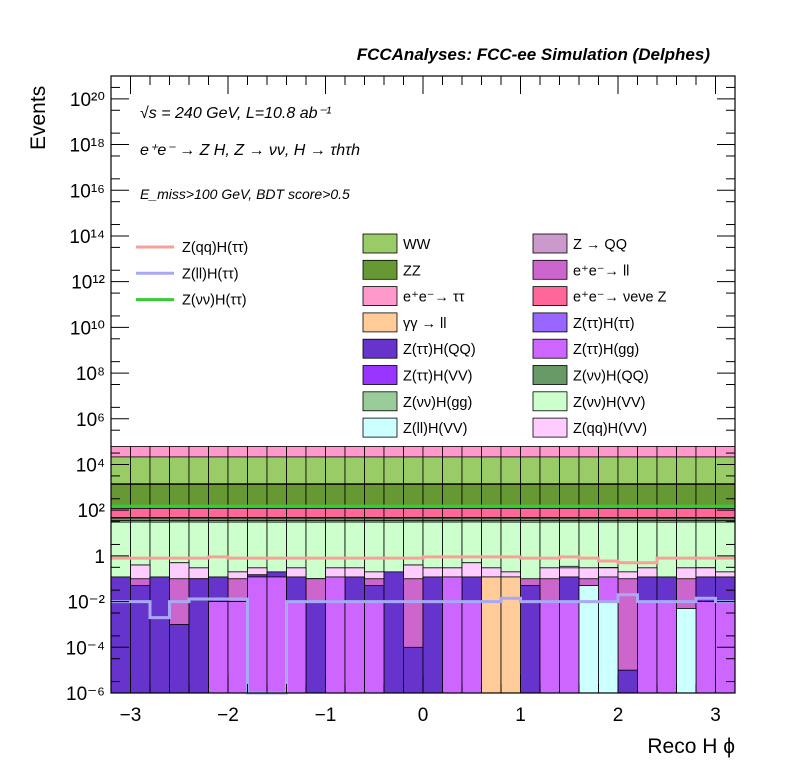 This screenshot has height=772, width=796. I want to click on x-tick-label: −2, so click(228, 715).